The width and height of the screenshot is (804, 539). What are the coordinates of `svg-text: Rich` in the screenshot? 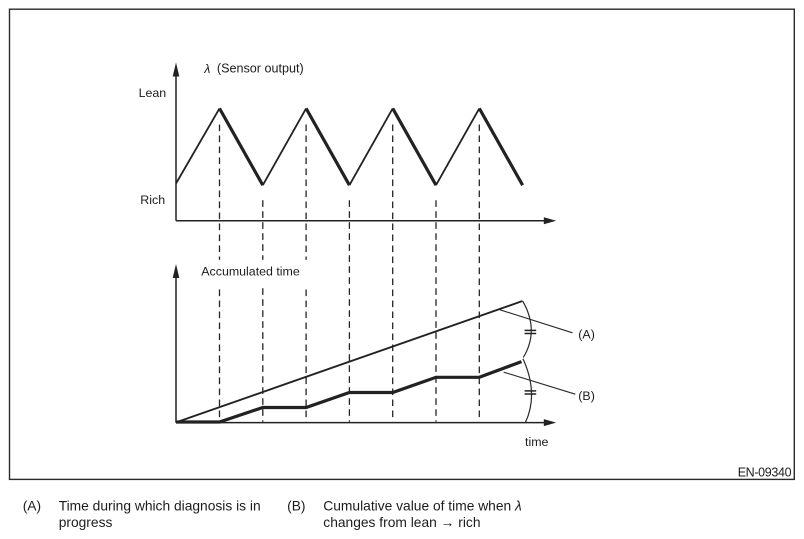 It's located at (152, 200).